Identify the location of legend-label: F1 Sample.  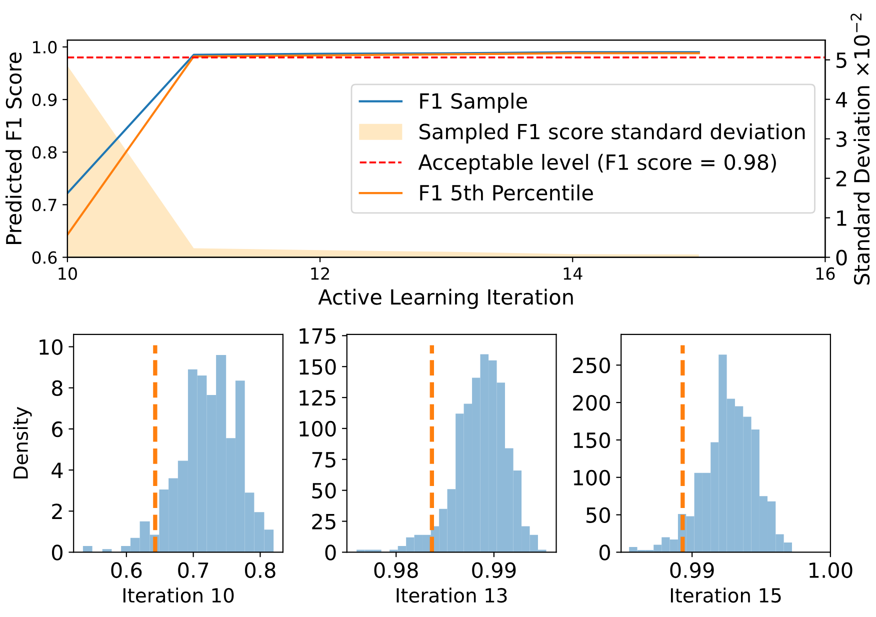
(474, 102).